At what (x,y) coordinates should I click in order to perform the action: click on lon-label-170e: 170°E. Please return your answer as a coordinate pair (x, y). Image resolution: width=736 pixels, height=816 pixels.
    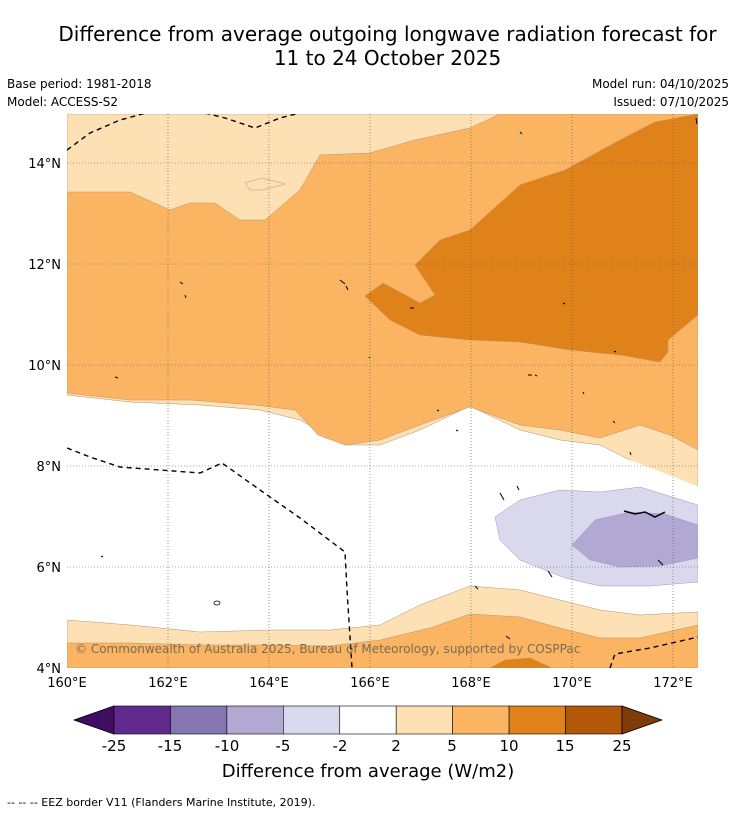
    Looking at the image, I should click on (572, 683).